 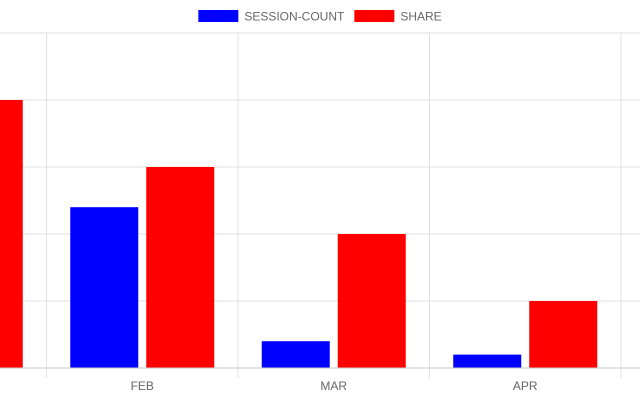 What do you see at coordinates (563, 334) in the screenshot?
I see `bar-share-apr` at bounding box center [563, 334].